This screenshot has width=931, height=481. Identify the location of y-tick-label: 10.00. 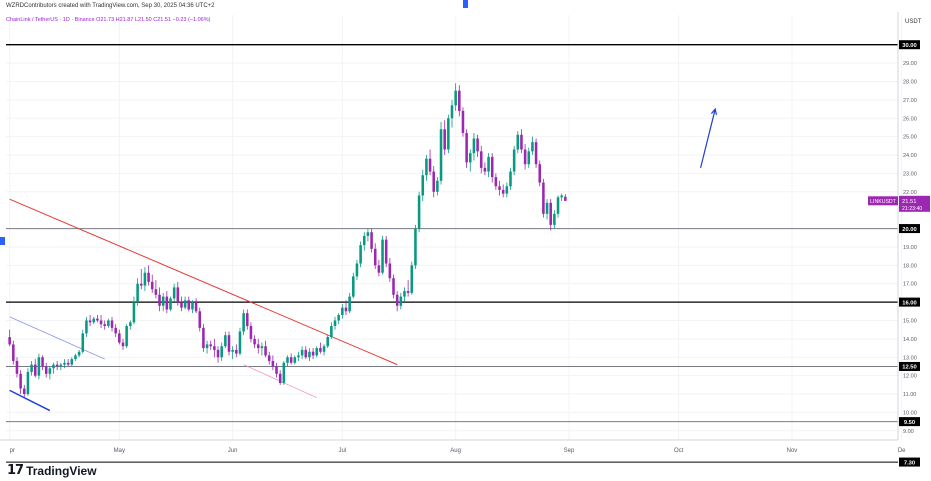
(910, 413).